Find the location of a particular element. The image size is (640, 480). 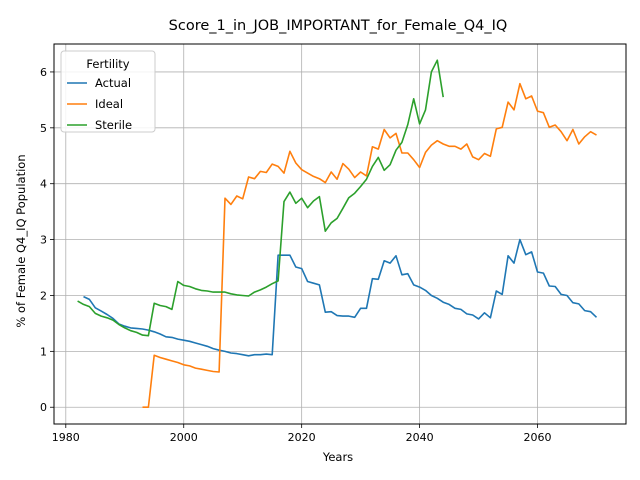

legend-label-sterile: Sterile is located at coordinates (113, 125).